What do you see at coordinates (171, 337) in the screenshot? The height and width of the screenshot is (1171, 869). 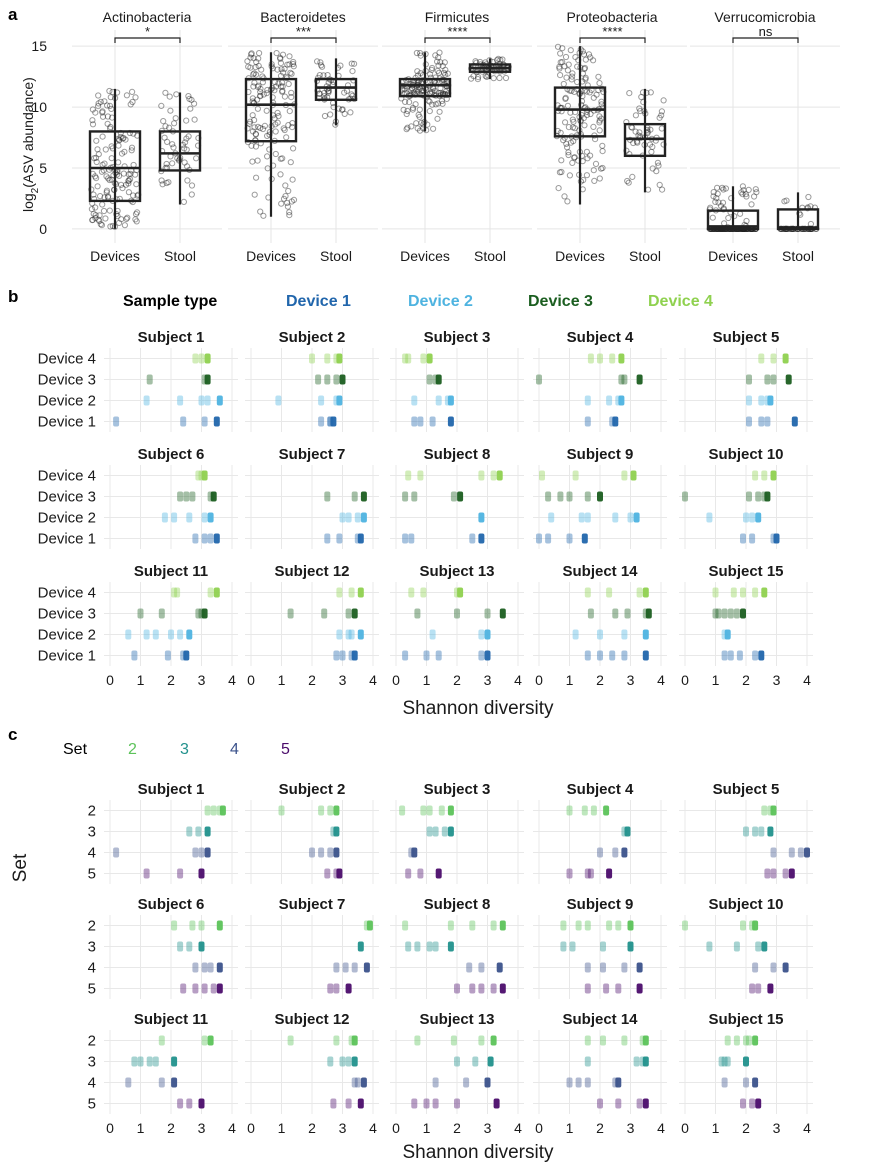 I see `facet-title: Subject 1` at bounding box center [171, 337].